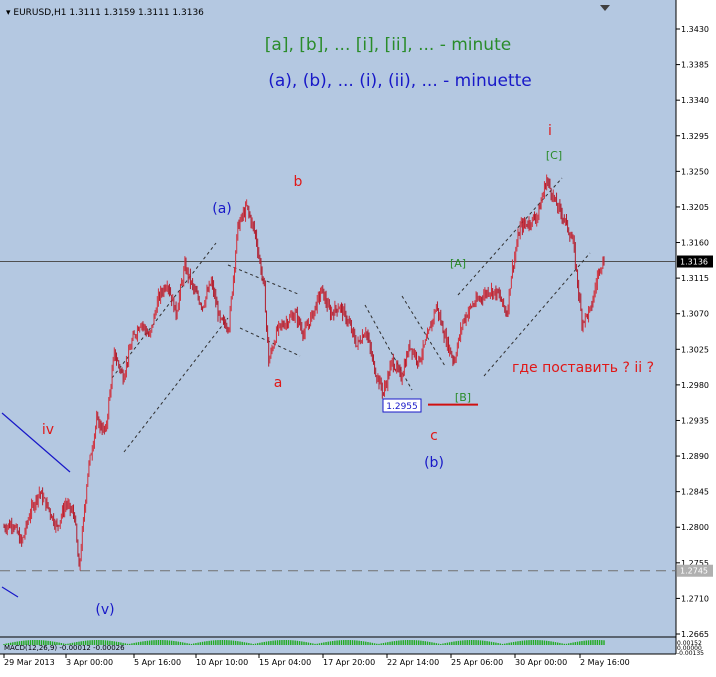 This screenshot has width=716, height=677. I want to click on wave-label-b-minuette: (b), so click(434, 463).